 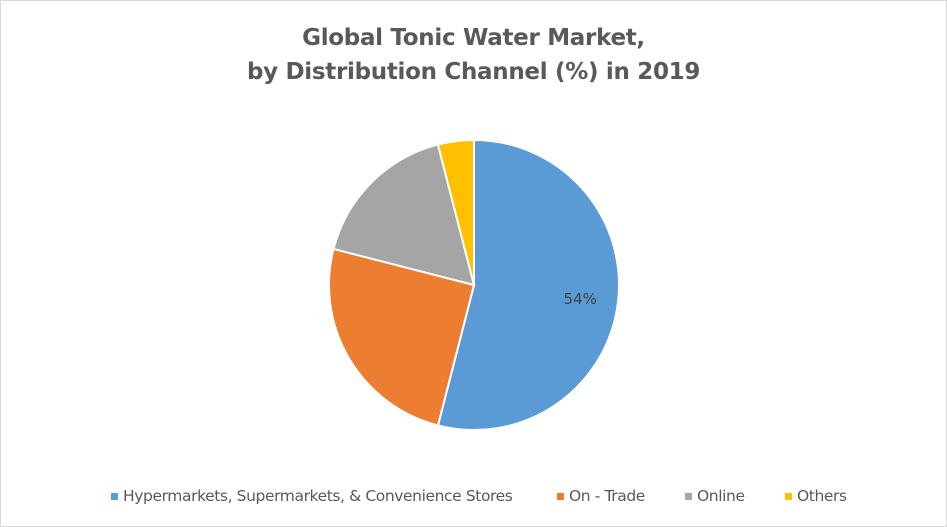 What do you see at coordinates (473, 38) in the screenshot?
I see `chart-title-line-1: Global Tonic Water Market,` at bounding box center [473, 38].